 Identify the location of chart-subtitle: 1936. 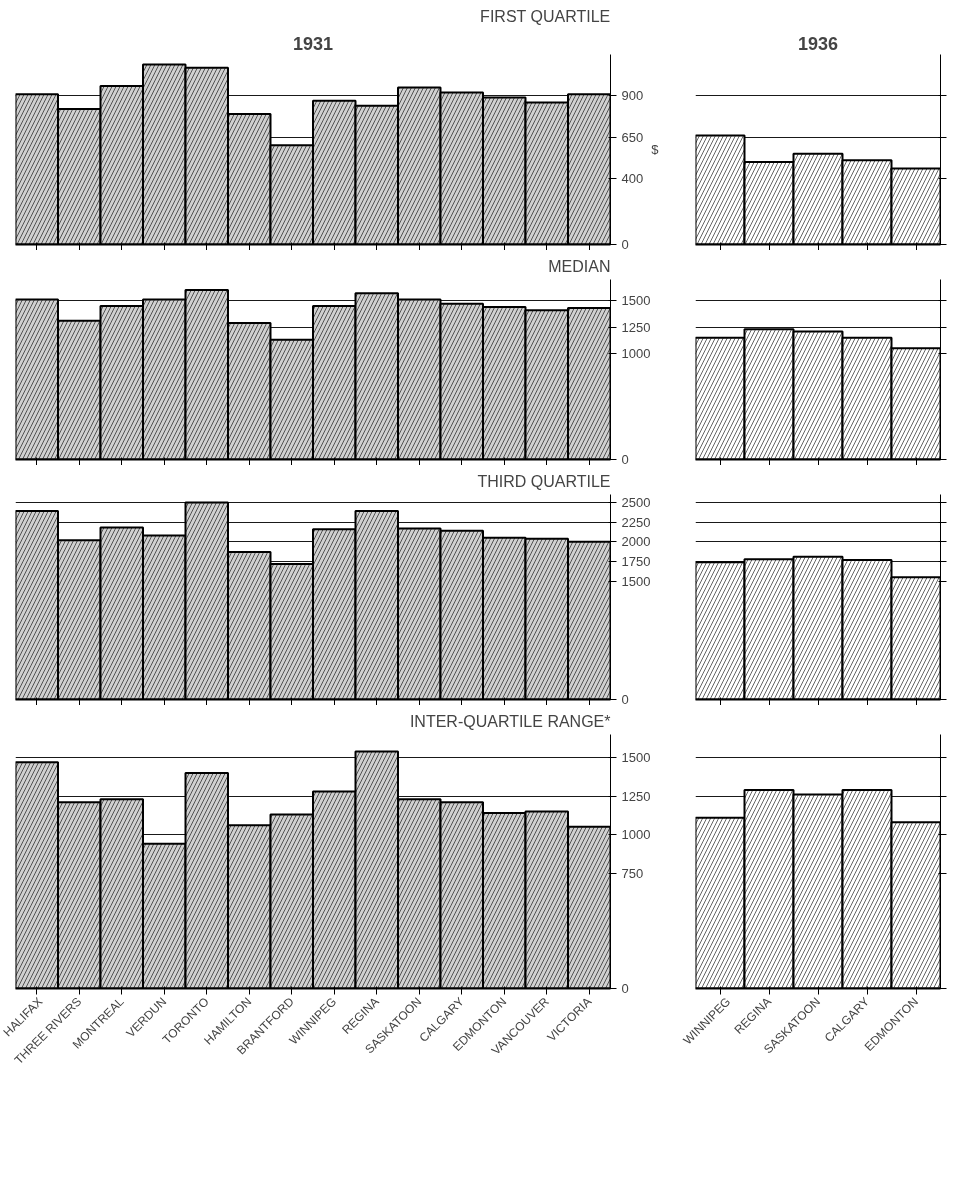
(818, 43).